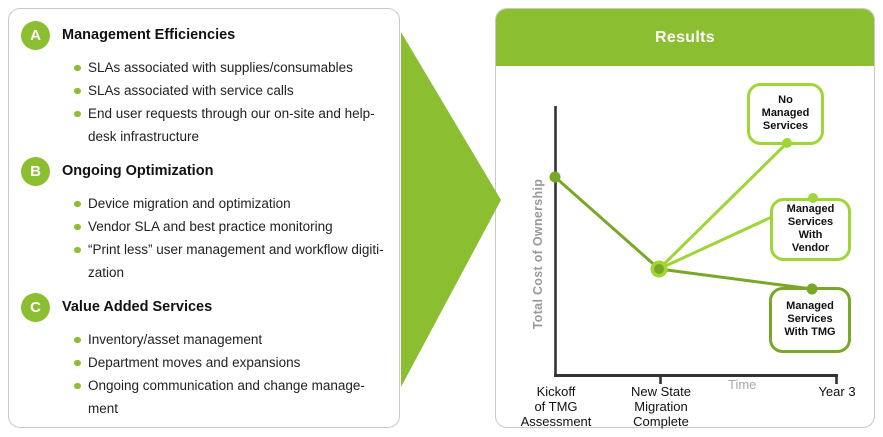  Describe the element at coordinates (556, 406) in the screenshot. I see `x-tick-label-kickoff: Kickoff of TMG Assessment` at that location.